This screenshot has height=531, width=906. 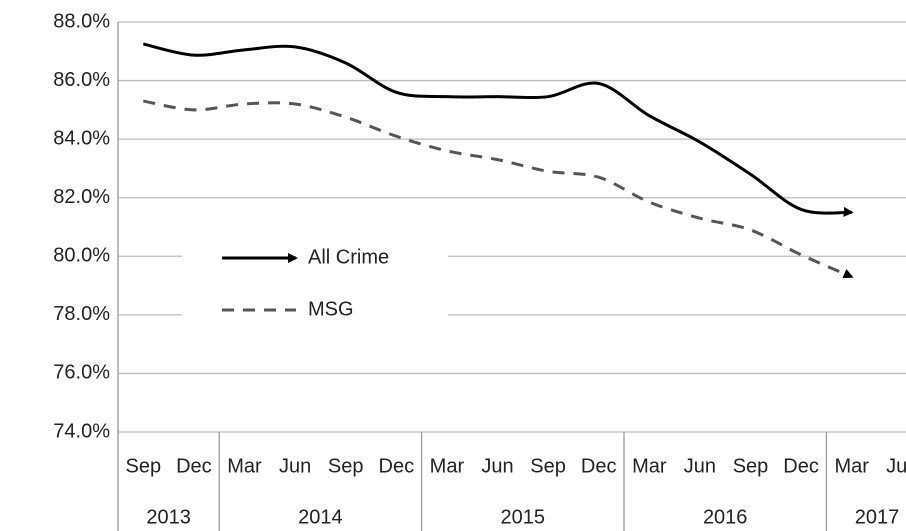 I want to click on y-tick-label: 80.0%, so click(x=81, y=256).